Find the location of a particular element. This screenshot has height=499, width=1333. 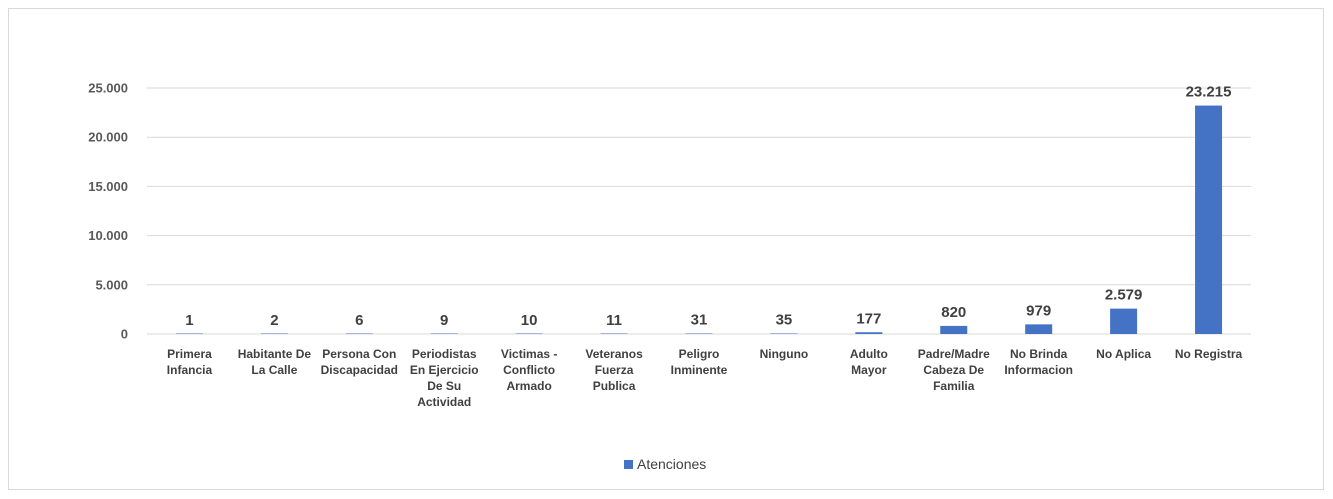

y-tick-label: 5.000 is located at coordinates (111, 284).